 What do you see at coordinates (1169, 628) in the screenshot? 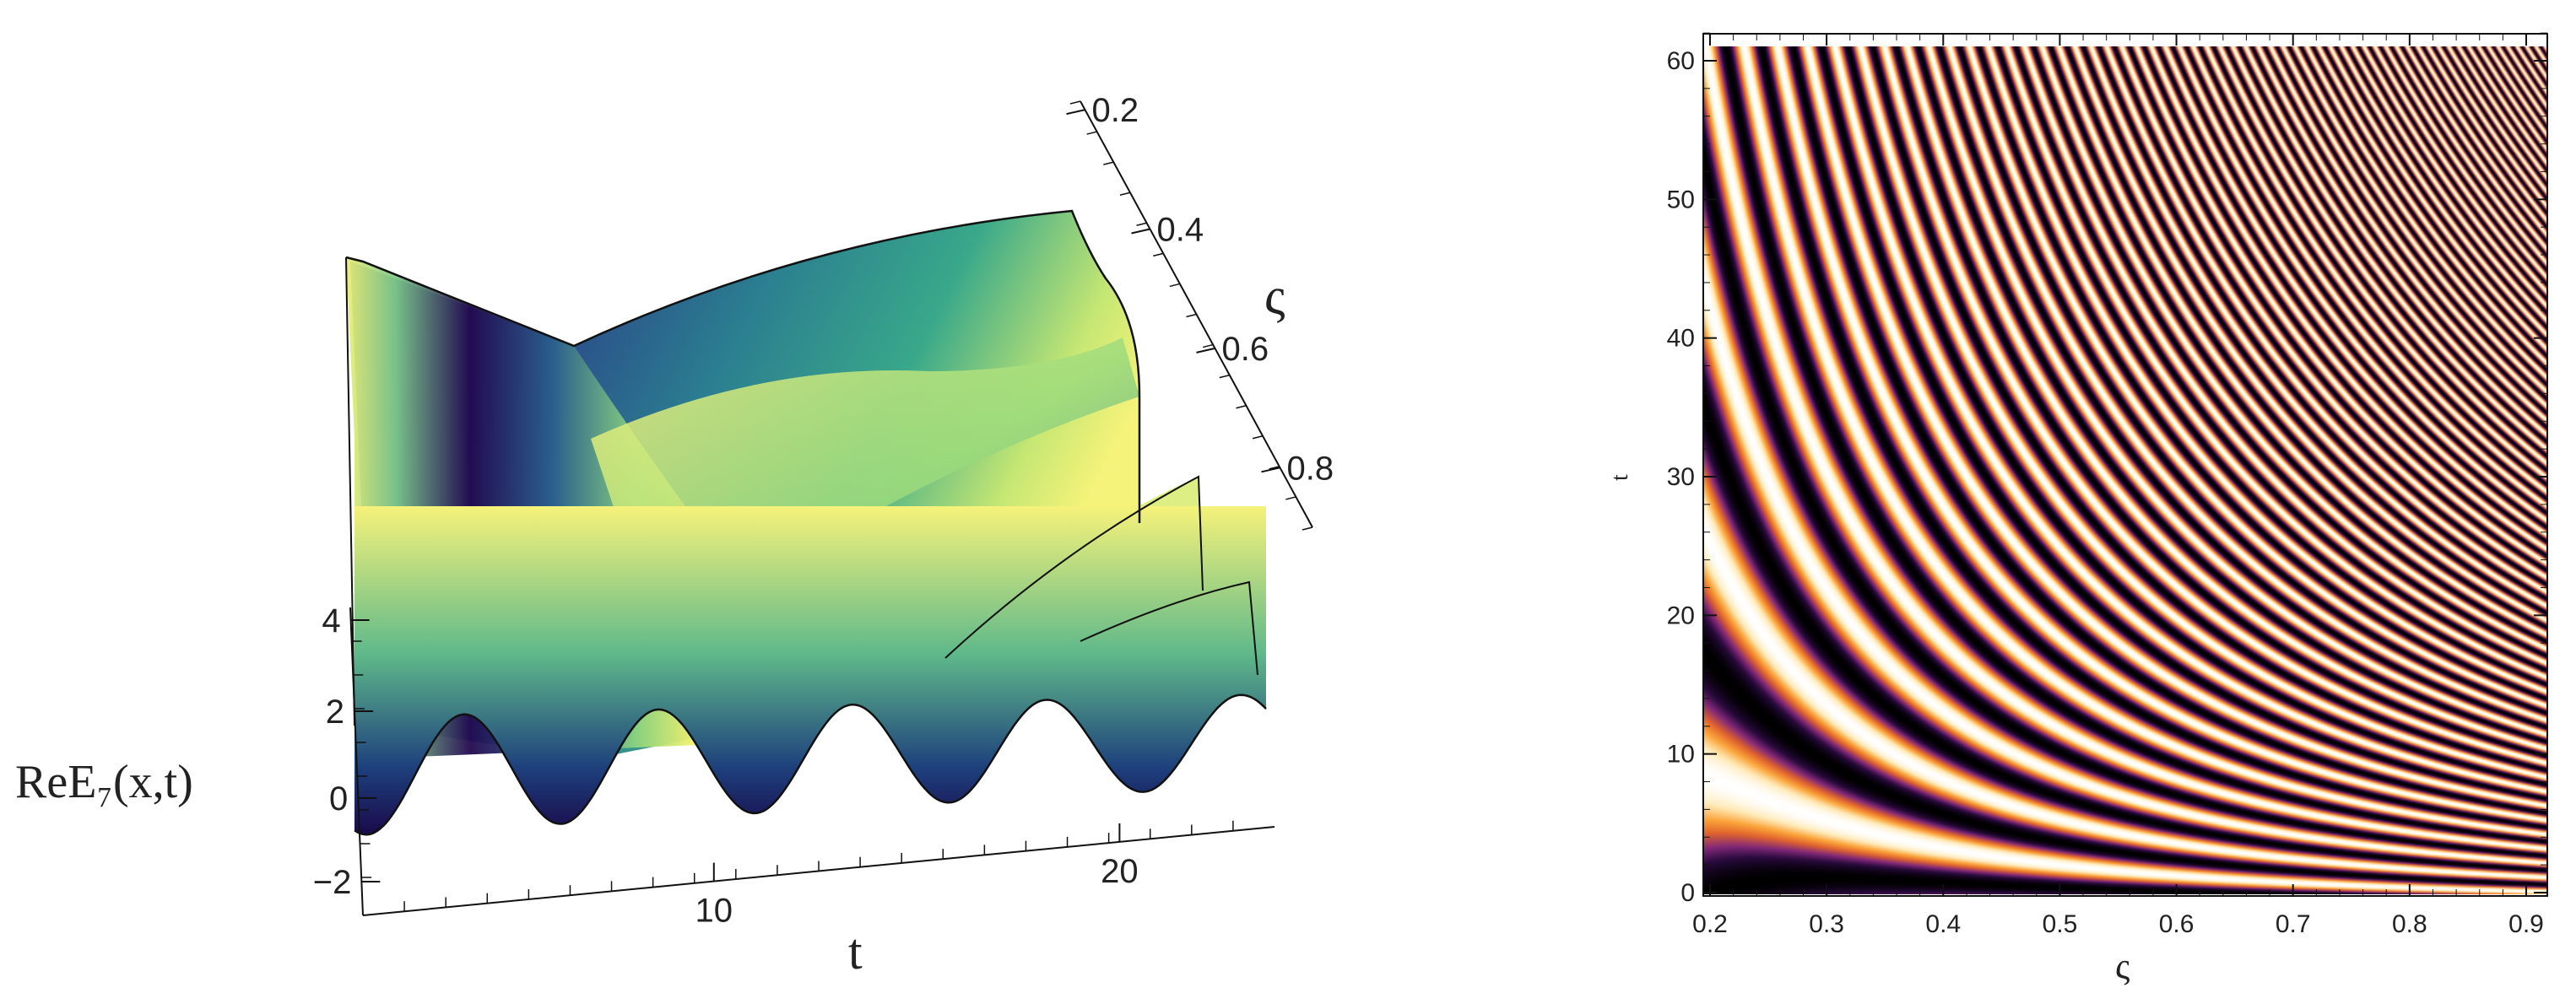
I see `surface-ridge3-outline` at bounding box center [1169, 628].